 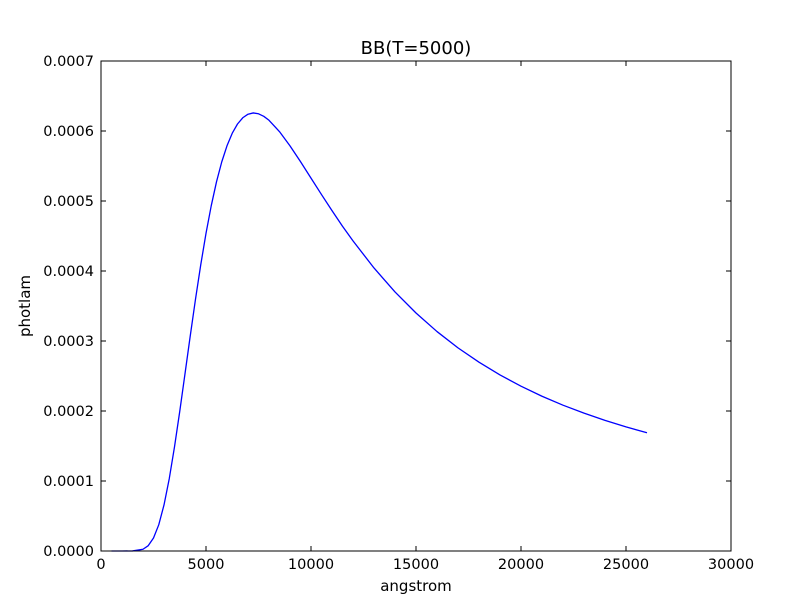 What do you see at coordinates (68, 272) in the screenshot?
I see `y-tick-label: 0.0004` at bounding box center [68, 272].